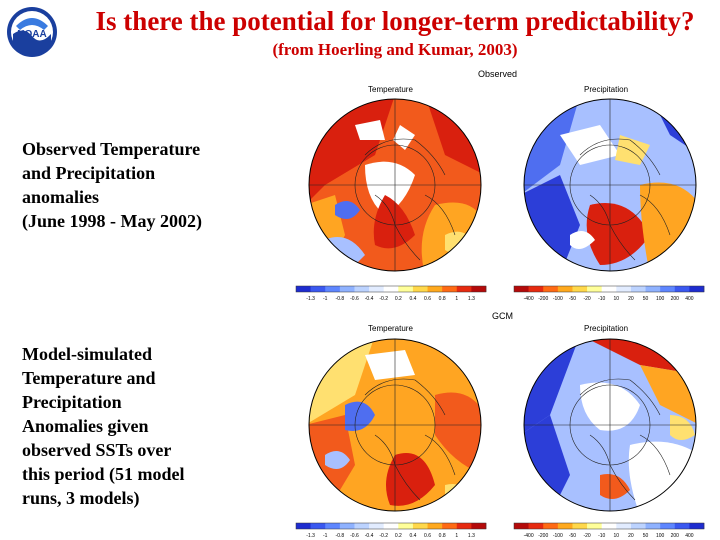  Describe the element at coordinates (606, 89) in the screenshot. I see `observed-precipitation-title: Precipitation` at that location.